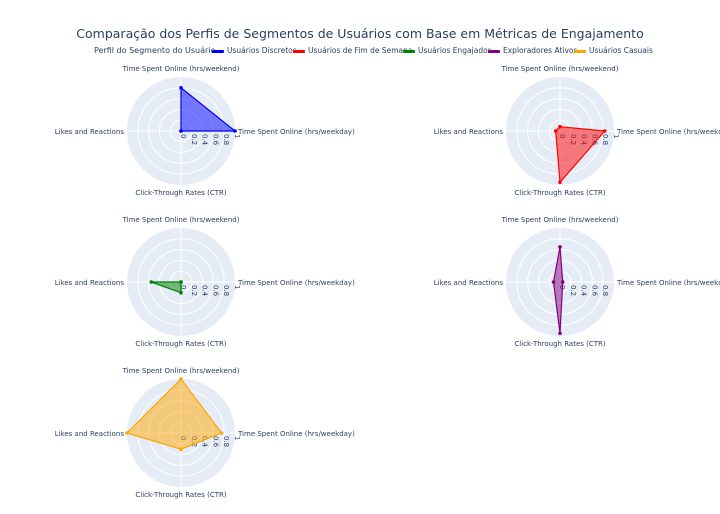 Image resolution: width=720 pixels, height=514 pixels. What do you see at coordinates (621, 50) in the screenshot?
I see `legend-label: Usuários Casuais` at bounding box center [621, 50].